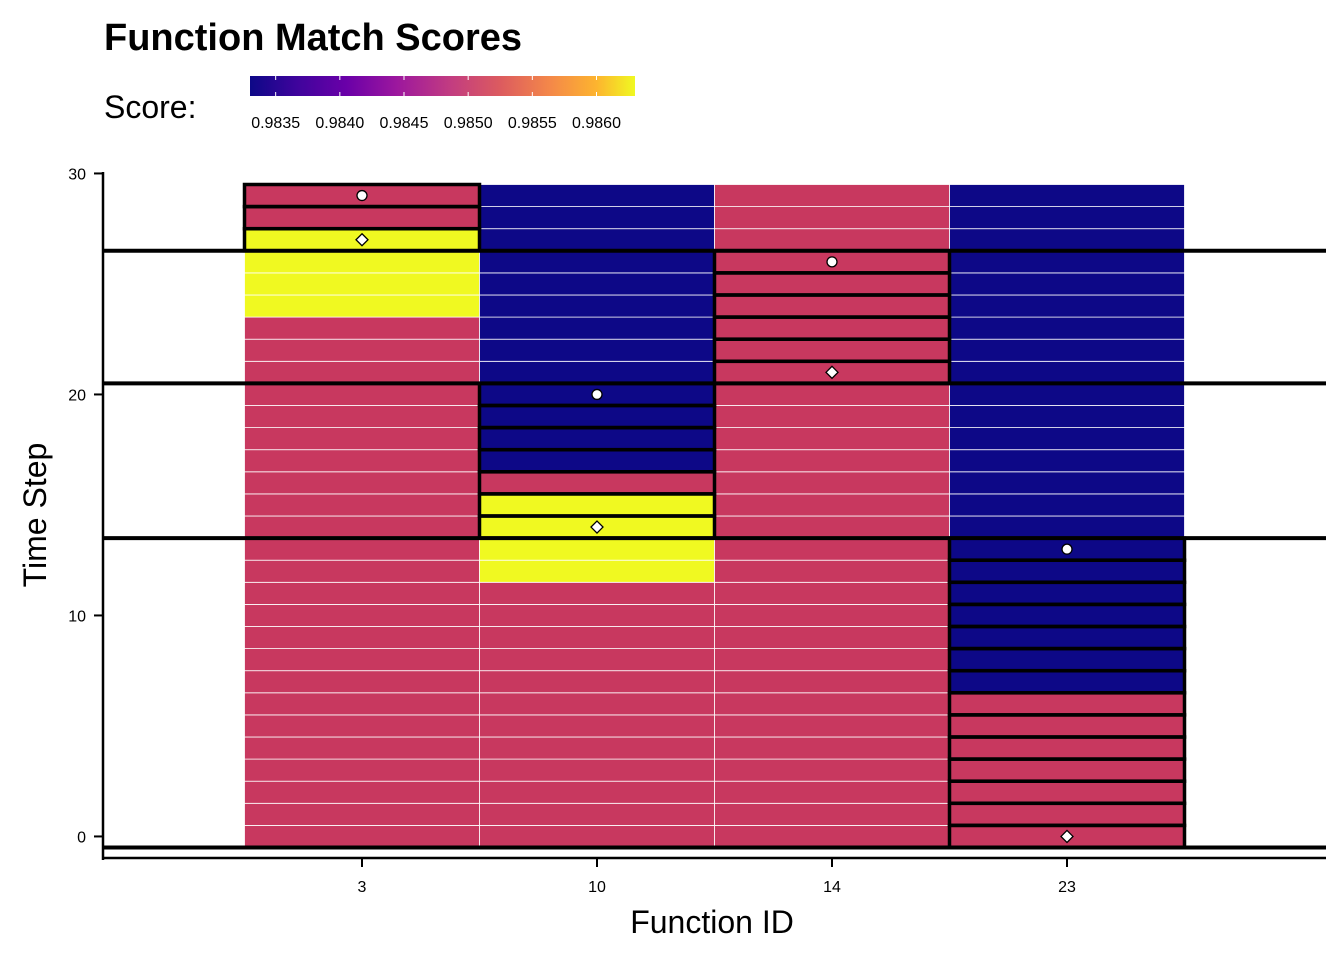  What do you see at coordinates (313, 38) in the screenshot?
I see `chart-title: Function Match Scores` at bounding box center [313, 38].